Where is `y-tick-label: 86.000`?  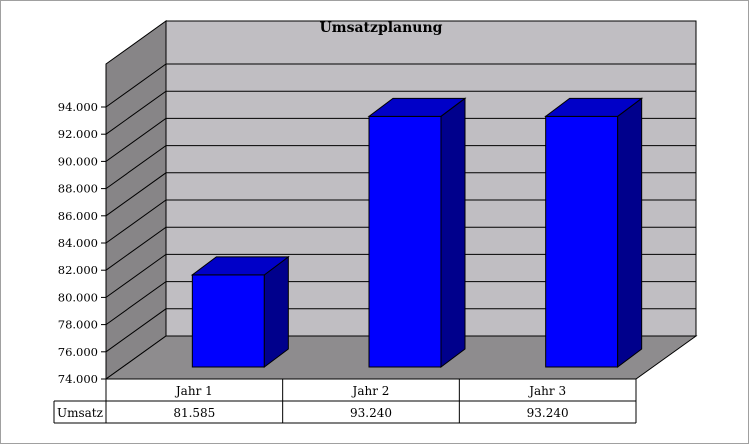 y-tick-label: 86.000 is located at coordinates (78, 216).